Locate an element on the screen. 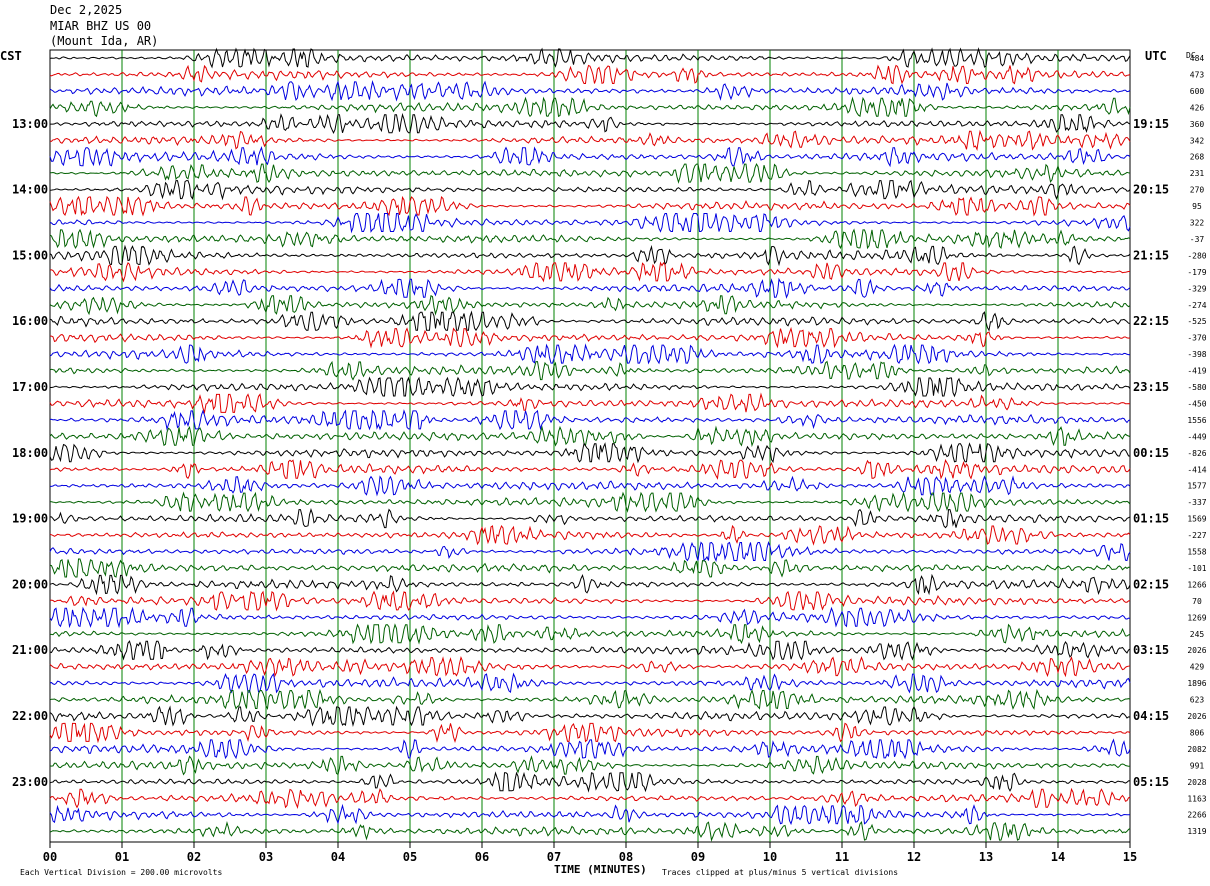 Image resolution: width=1210 pixels, height=886 pixels. dc-offset-label: -337 is located at coordinates (1196, 502).